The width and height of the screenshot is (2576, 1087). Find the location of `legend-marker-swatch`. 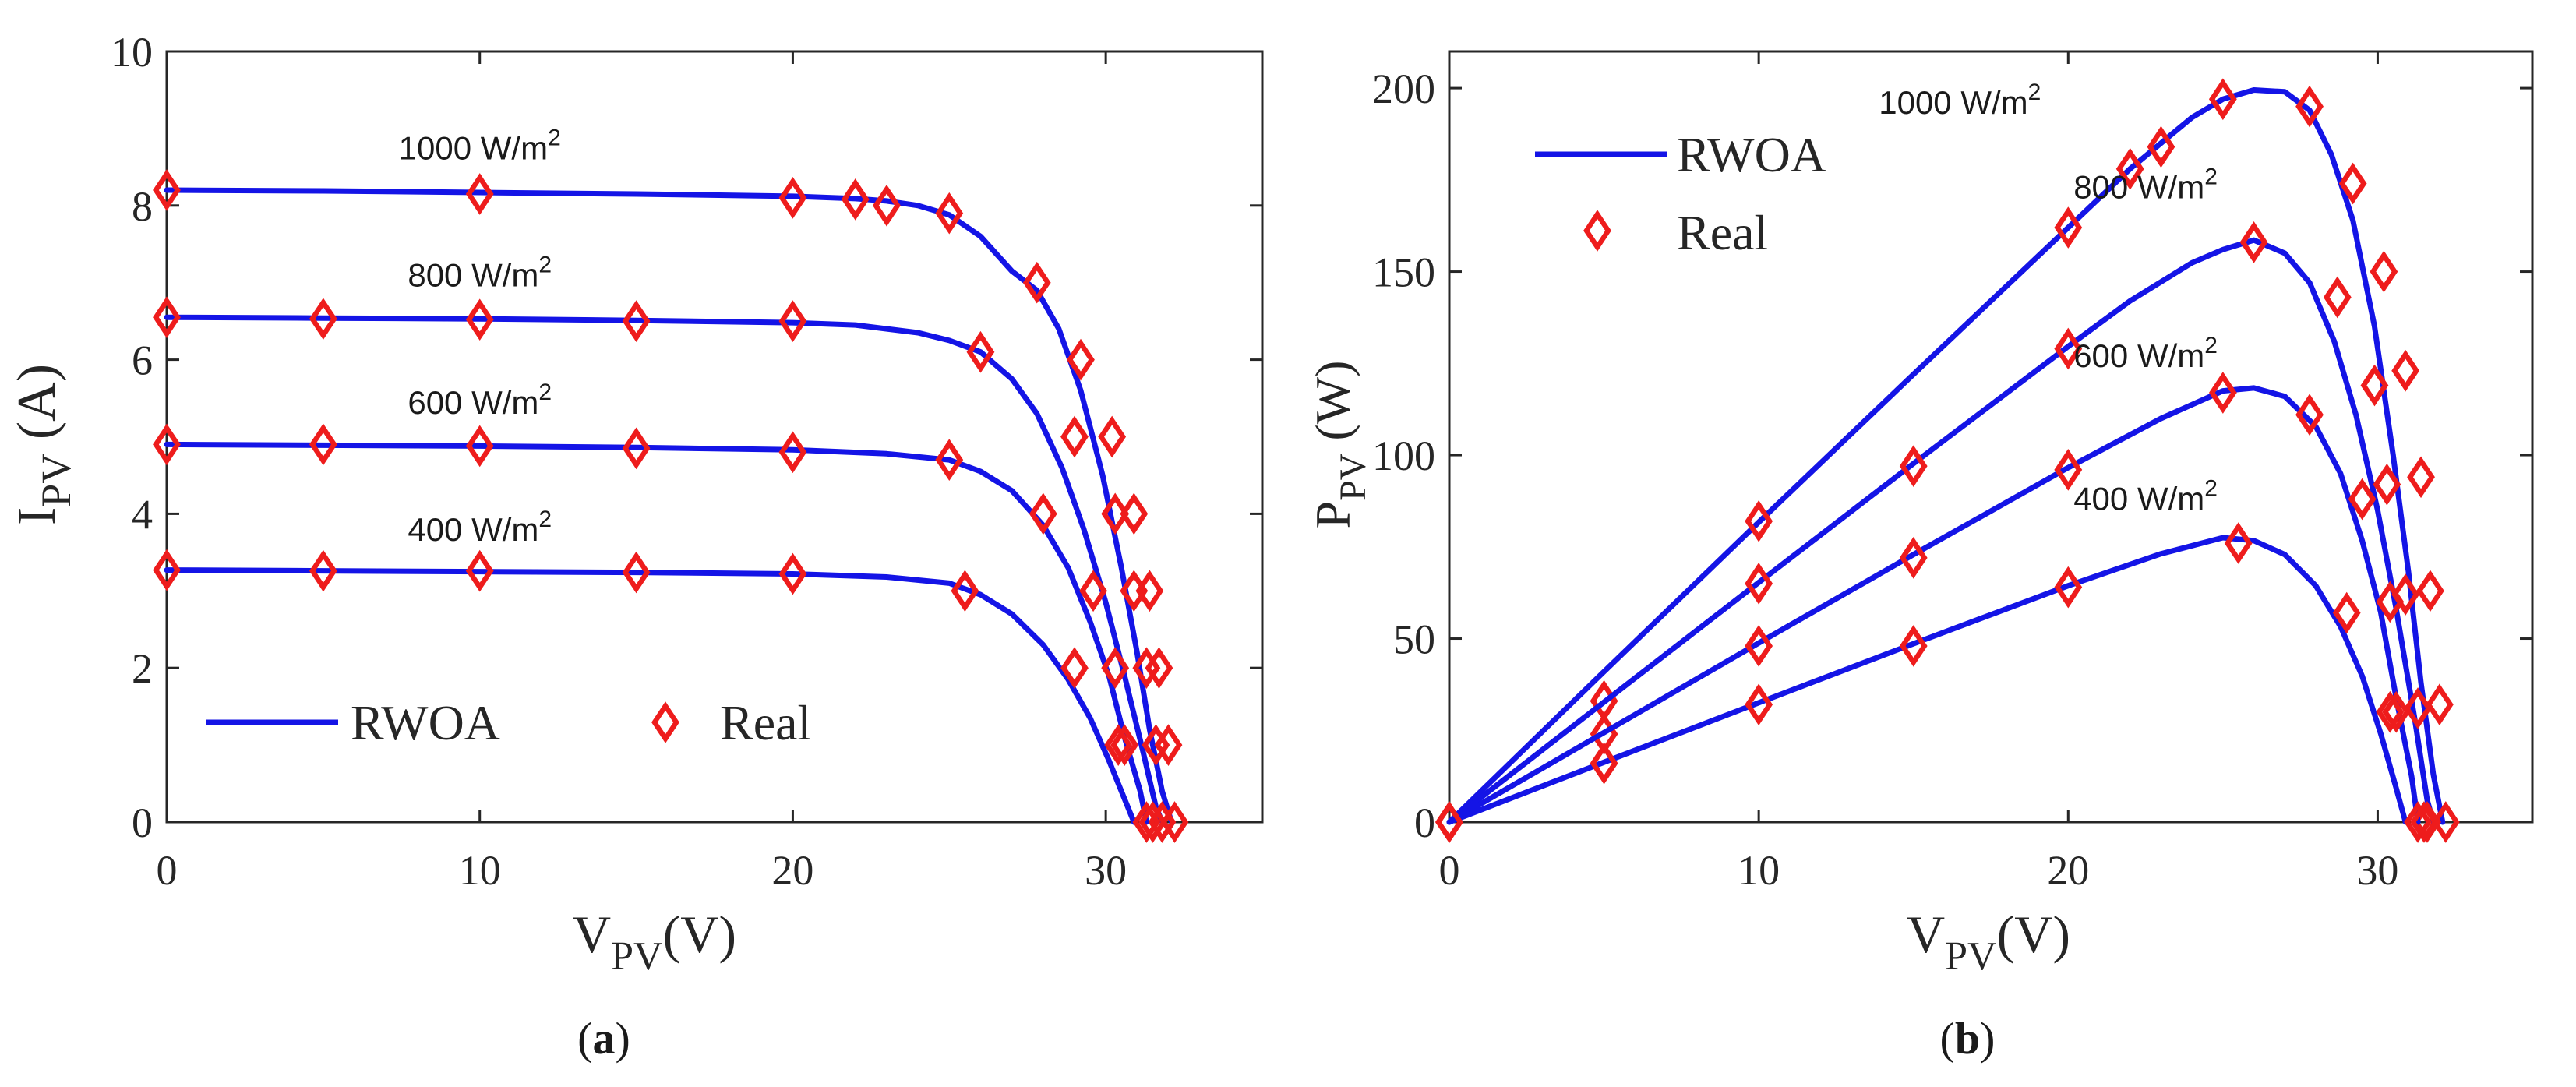

legend-marker-swatch is located at coordinates (665, 722).